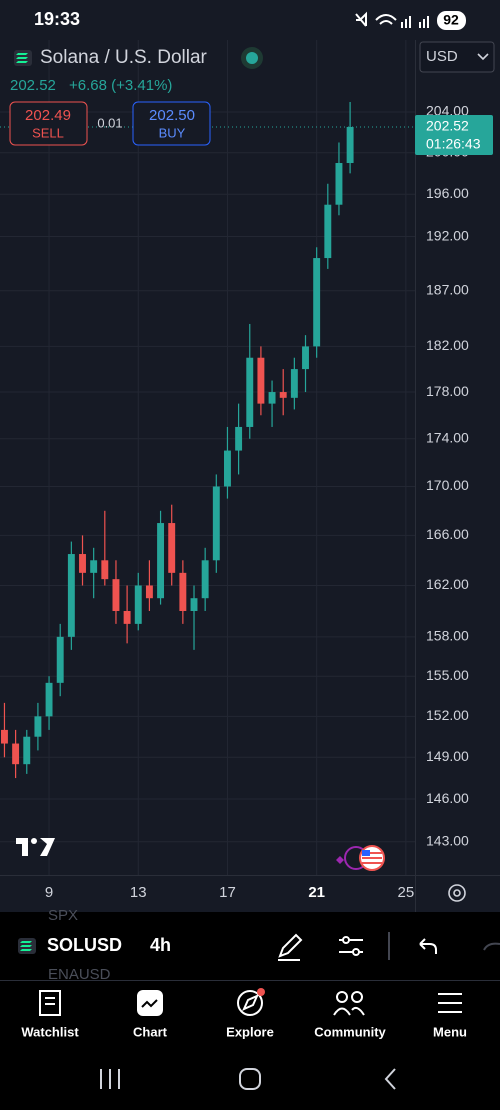 This screenshot has height=1110, width=500. I want to click on y-tick-label: 170.00, so click(447, 485).